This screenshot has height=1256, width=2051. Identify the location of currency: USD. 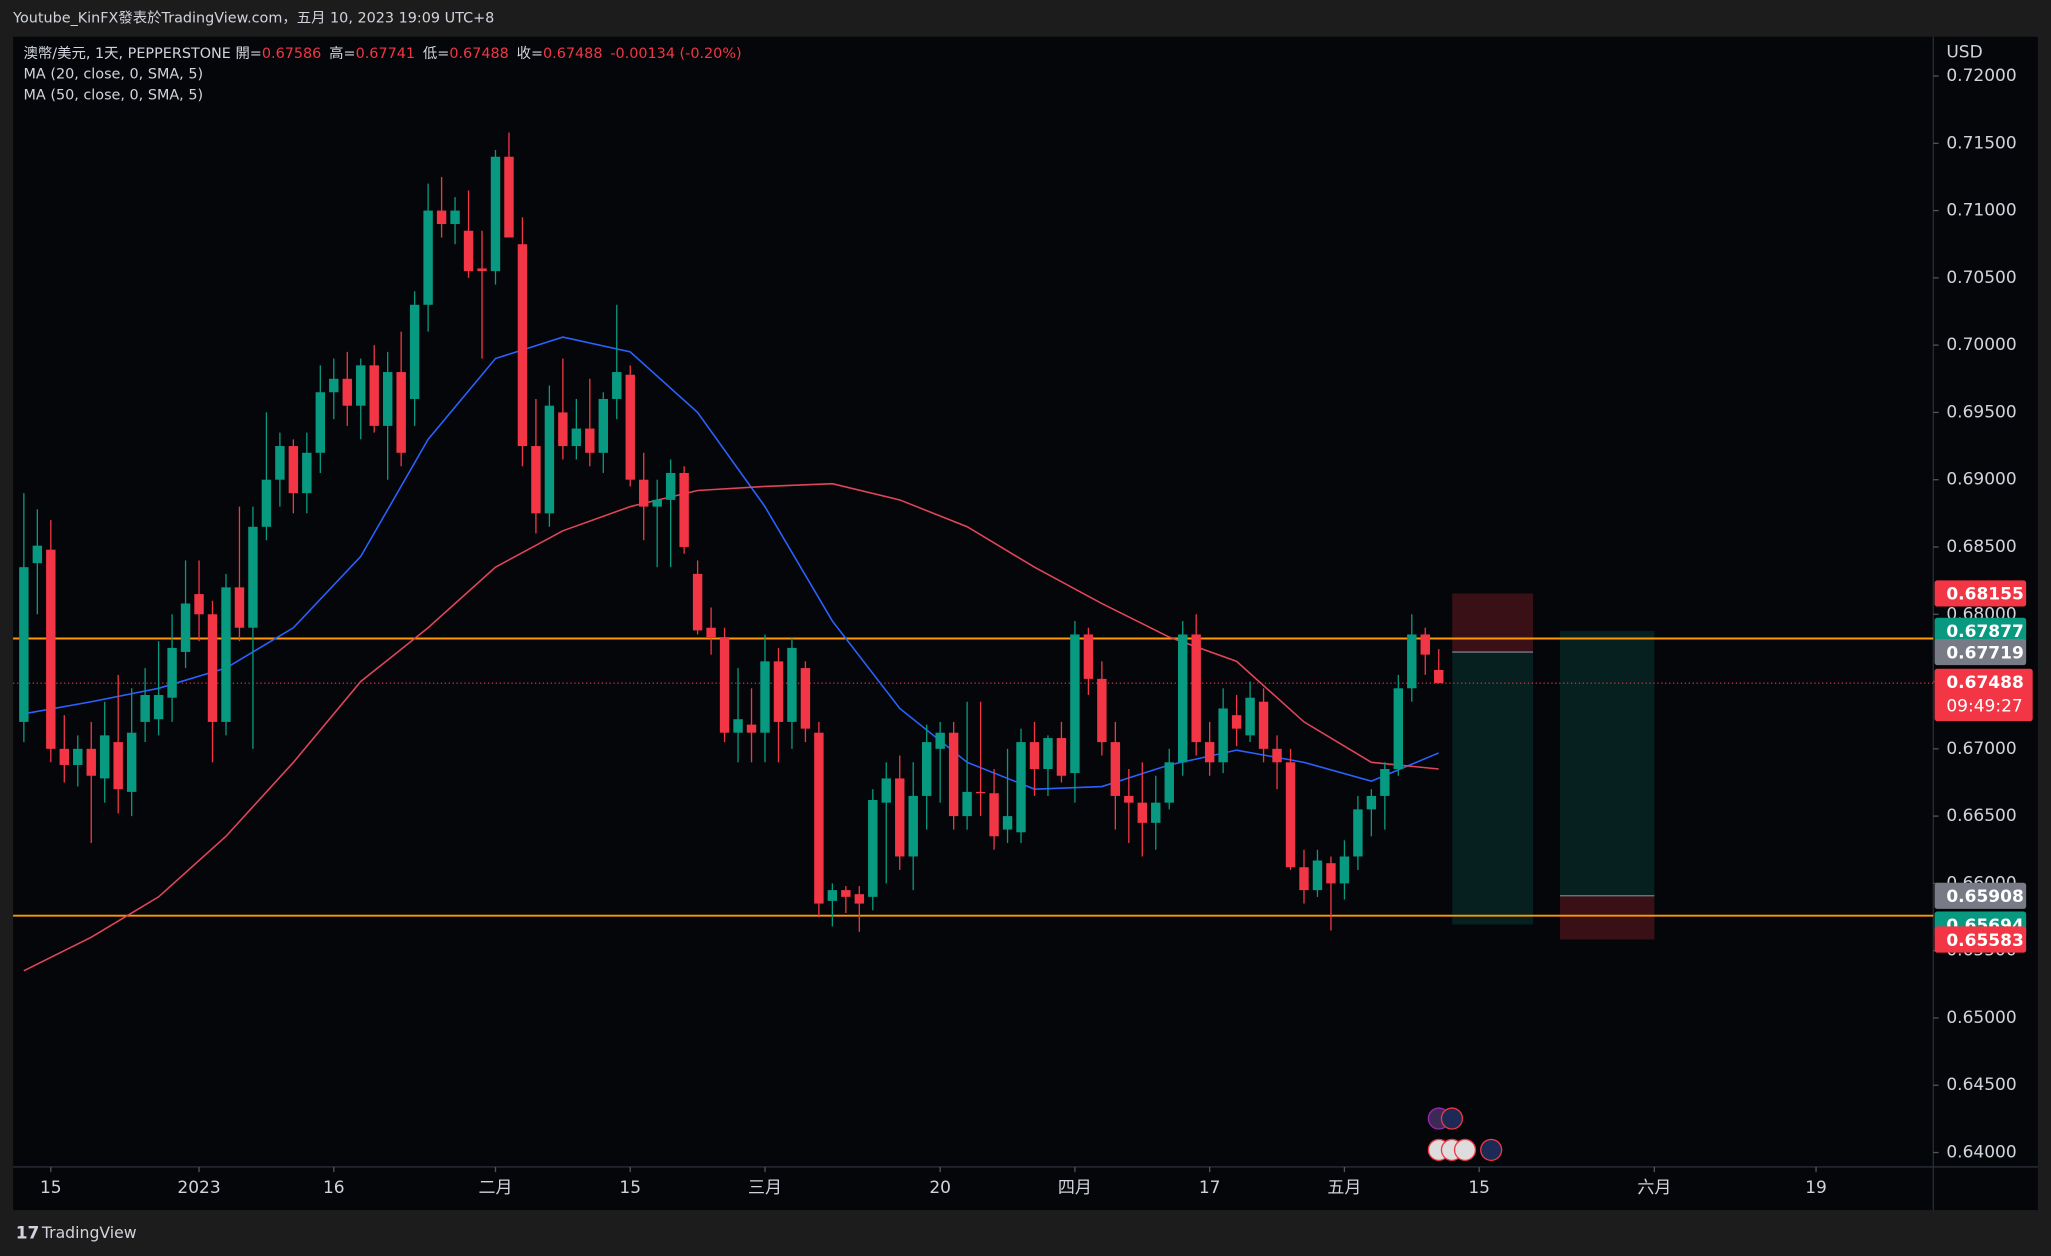
(1964, 52).